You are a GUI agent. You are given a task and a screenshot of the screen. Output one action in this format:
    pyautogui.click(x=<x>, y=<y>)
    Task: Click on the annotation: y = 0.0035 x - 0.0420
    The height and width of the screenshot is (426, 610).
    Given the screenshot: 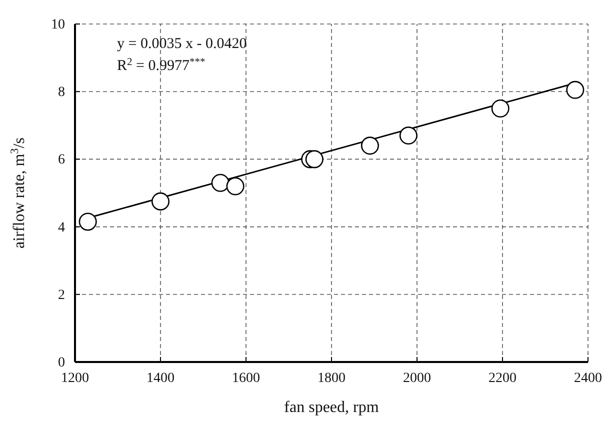 What is the action you would take?
    pyautogui.click(x=182, y=44)
    